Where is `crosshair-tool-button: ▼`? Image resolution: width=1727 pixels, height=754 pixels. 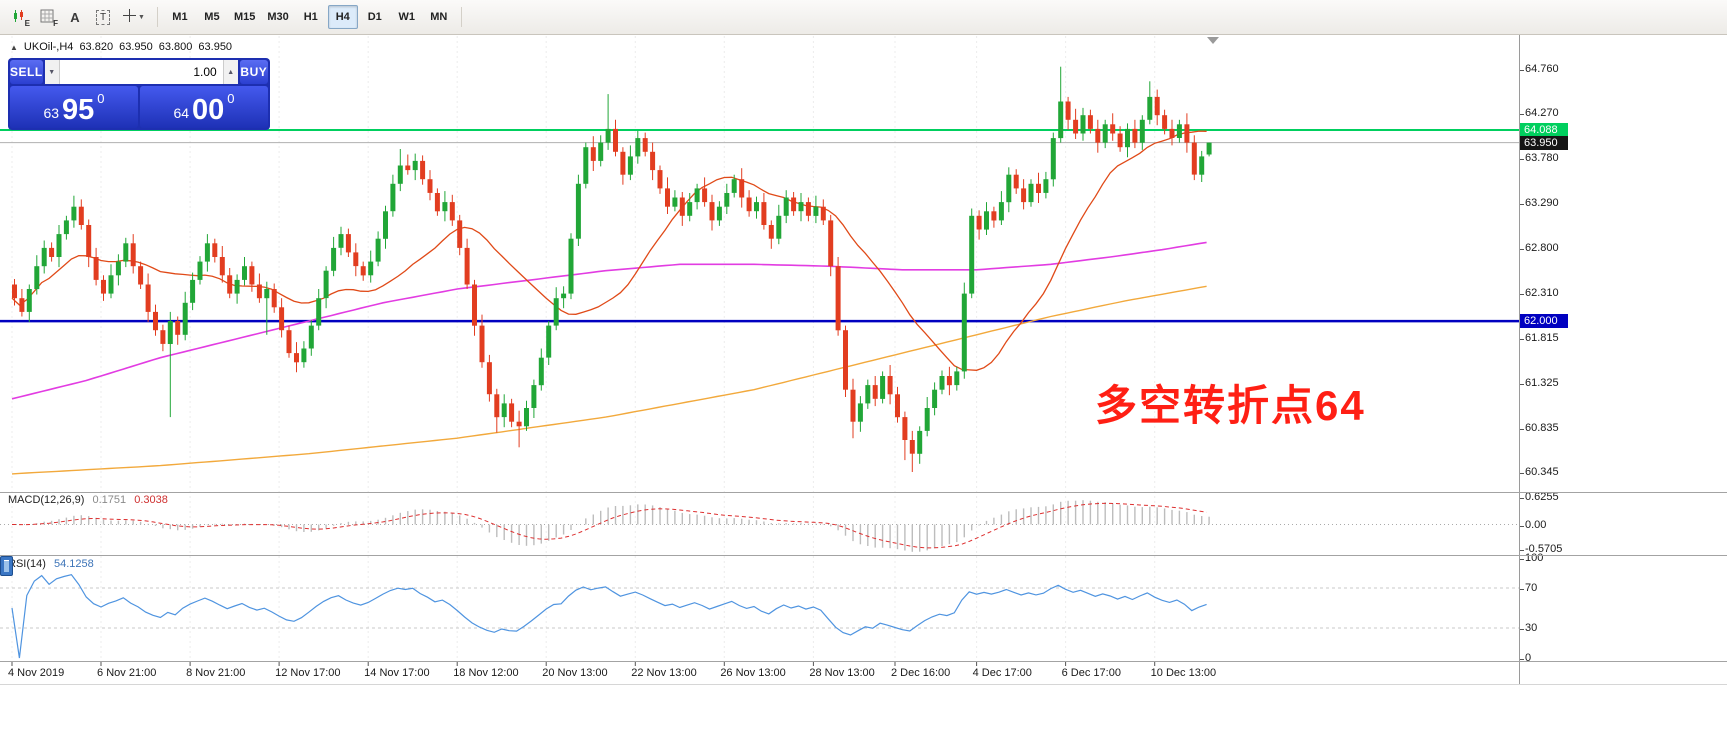 crosshair-tool-button: ▼ is located at coordinates (134, 17).